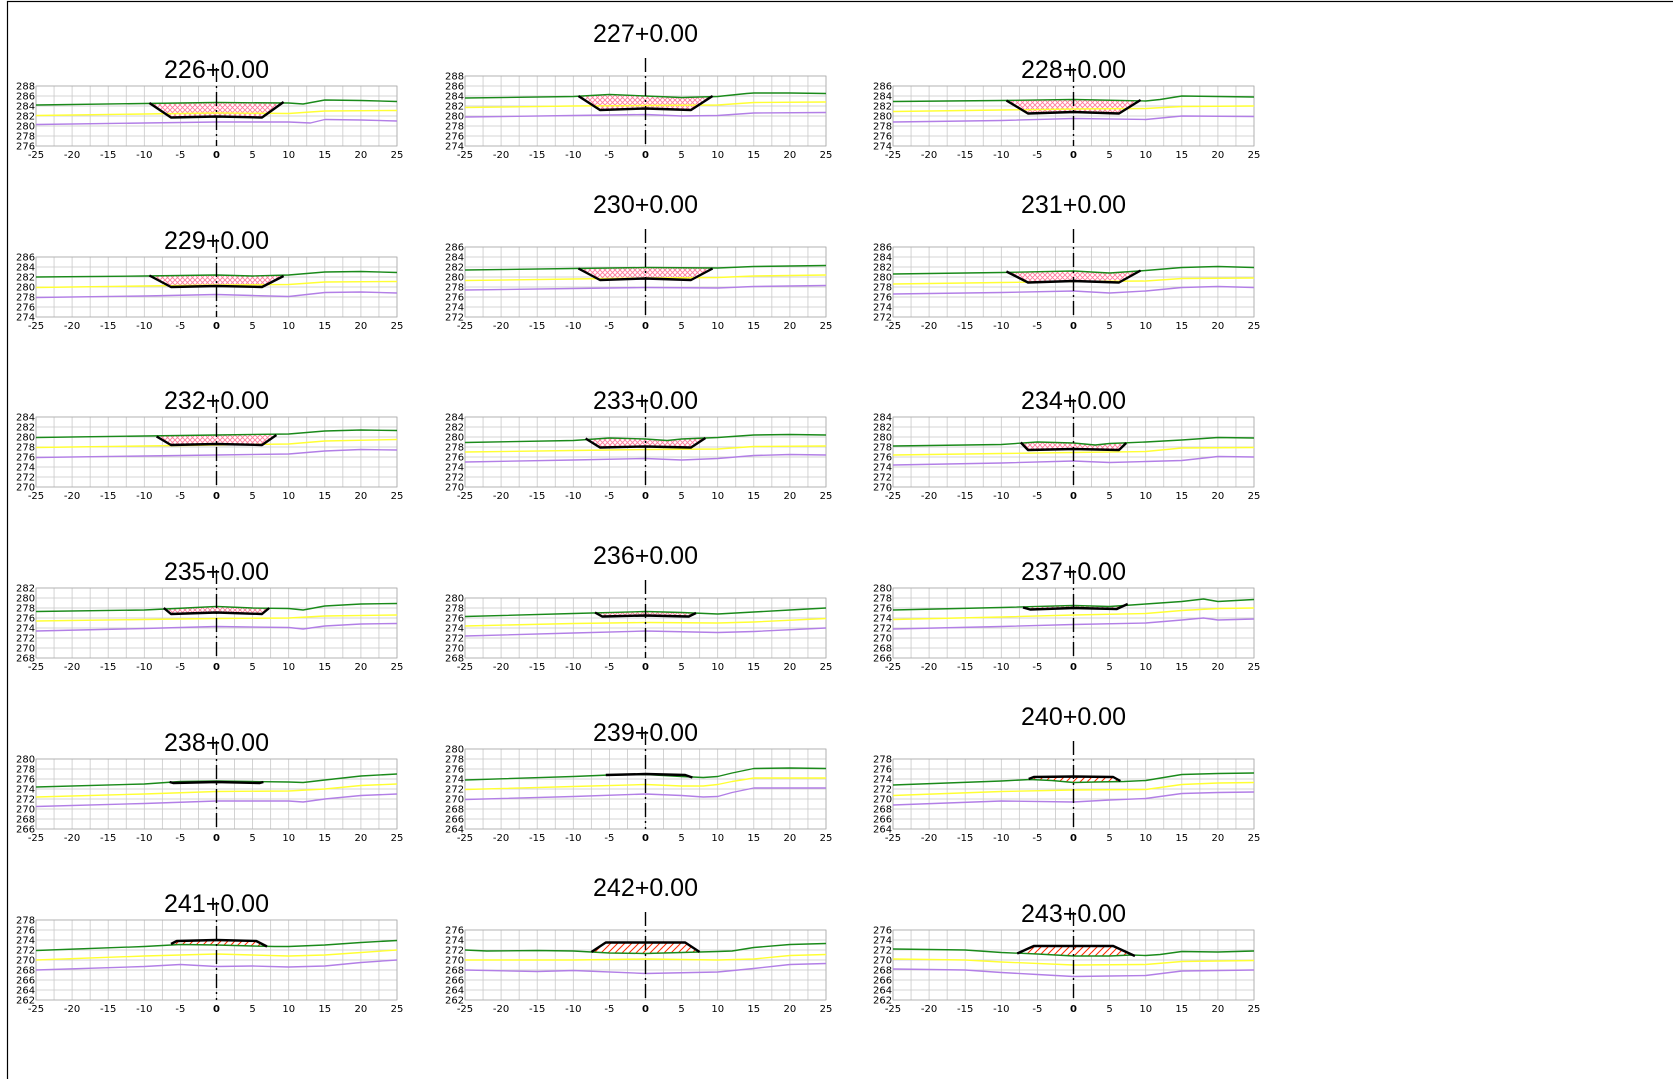 The width and height of the screenshot is (1673, 1079). Describe the element at coordinates (454, 820) in the screenshot. I see `y-tick-label: 266` at that location.